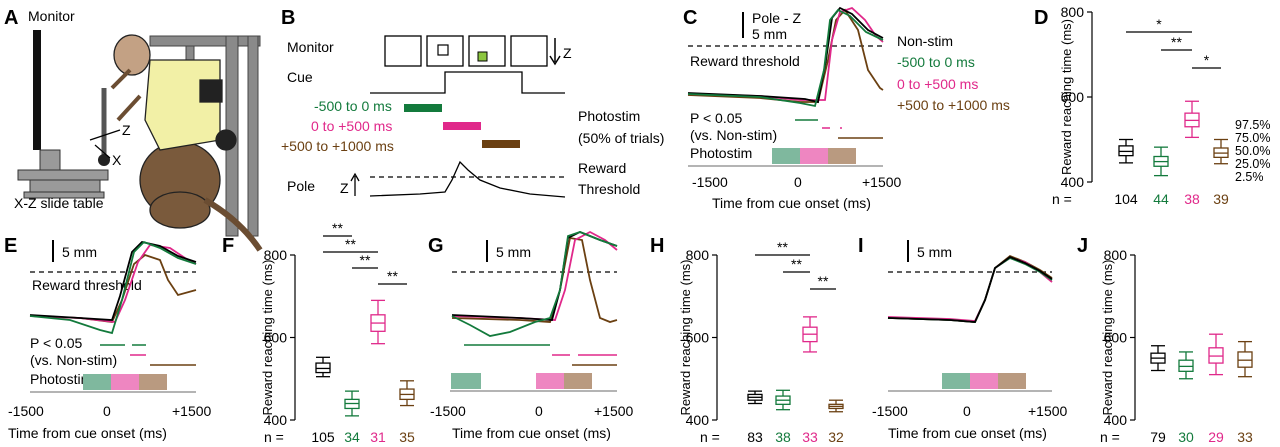 The image size is (1280, 447). Describe the element at coordinates (467, 82) in the screenshot. I see `cue-trace` at that location.